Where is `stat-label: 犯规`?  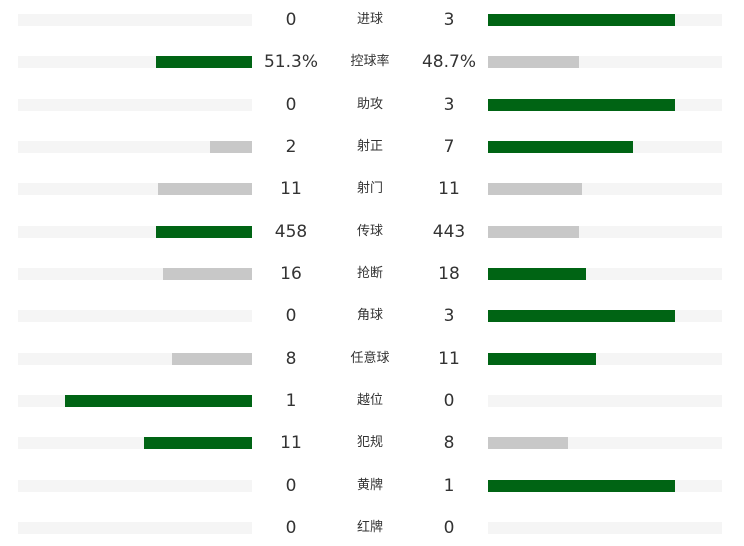 stat-label: 犯规 is located at coordinates (369, 443).